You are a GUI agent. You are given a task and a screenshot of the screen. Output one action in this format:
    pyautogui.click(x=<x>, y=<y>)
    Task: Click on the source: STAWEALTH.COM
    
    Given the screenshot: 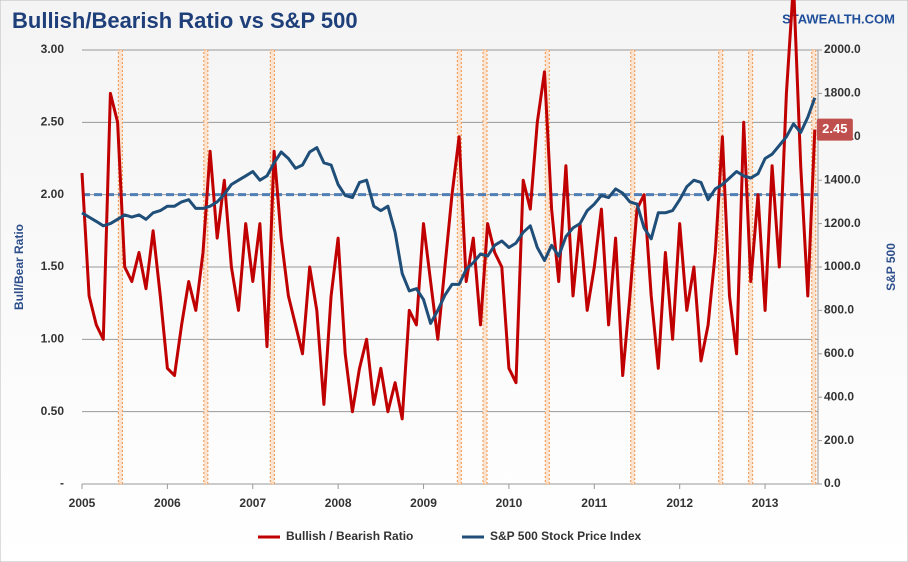 What is the action you would take?
    pyautogui.click(x=838, y=18)
    